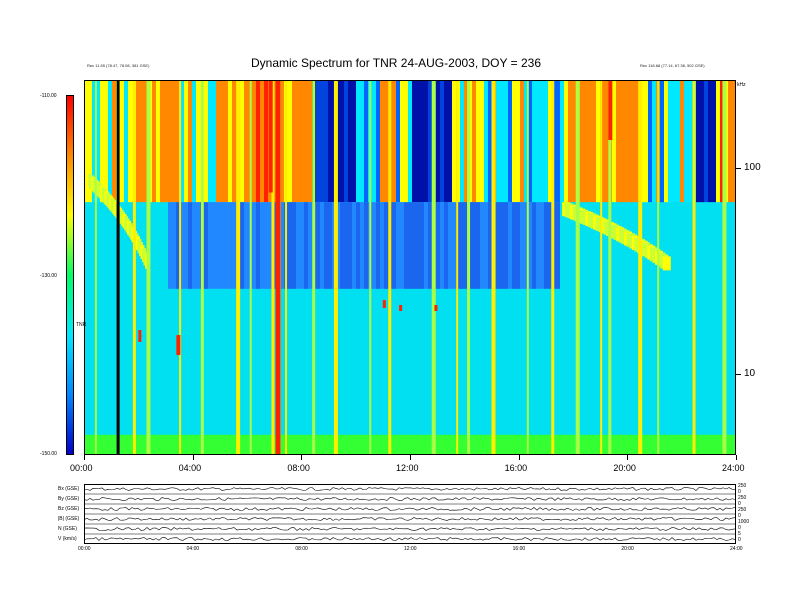 Image resolution: width=792 pixels, height=612 pixels. Describe the element at coordinates (742, 498) in the screenshot. I see `small-right-tick: 250` at that location.